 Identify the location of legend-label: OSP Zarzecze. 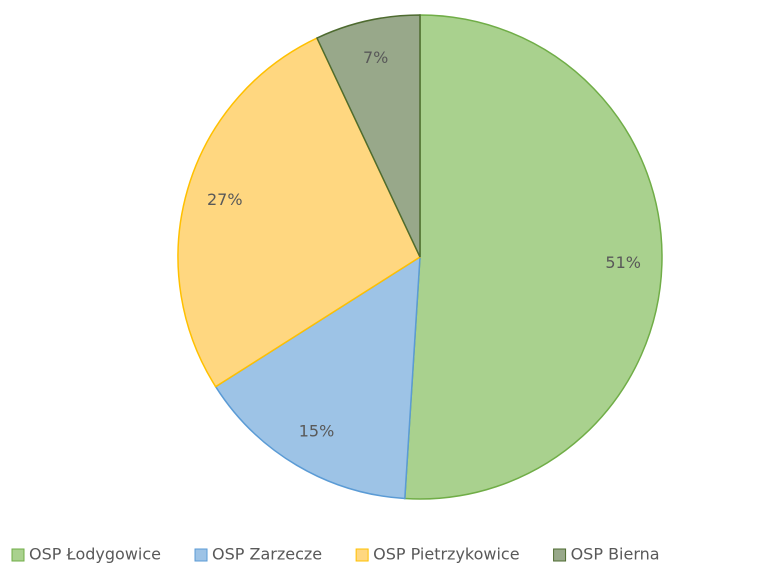
(267, 554).